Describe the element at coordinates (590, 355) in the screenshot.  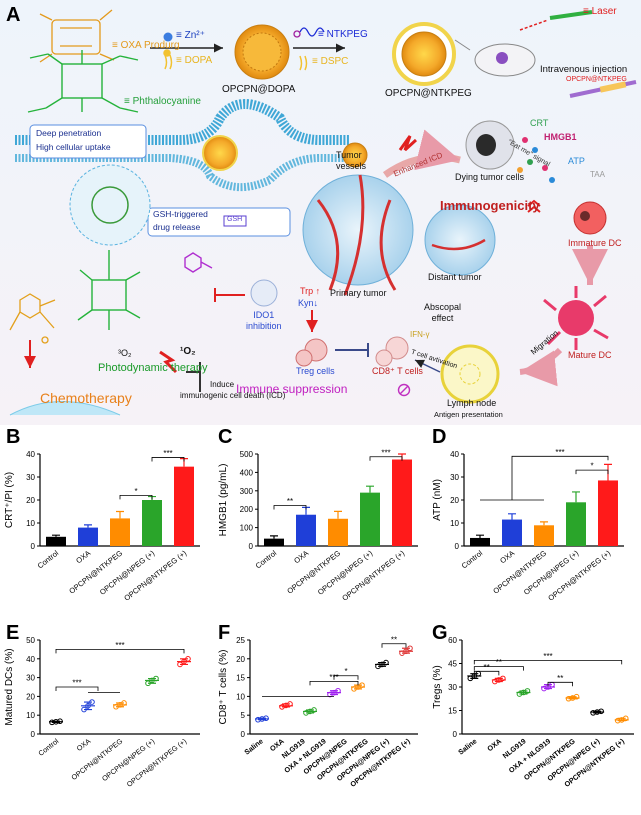
I see `mature-dc-label: Mature DC` at that location.